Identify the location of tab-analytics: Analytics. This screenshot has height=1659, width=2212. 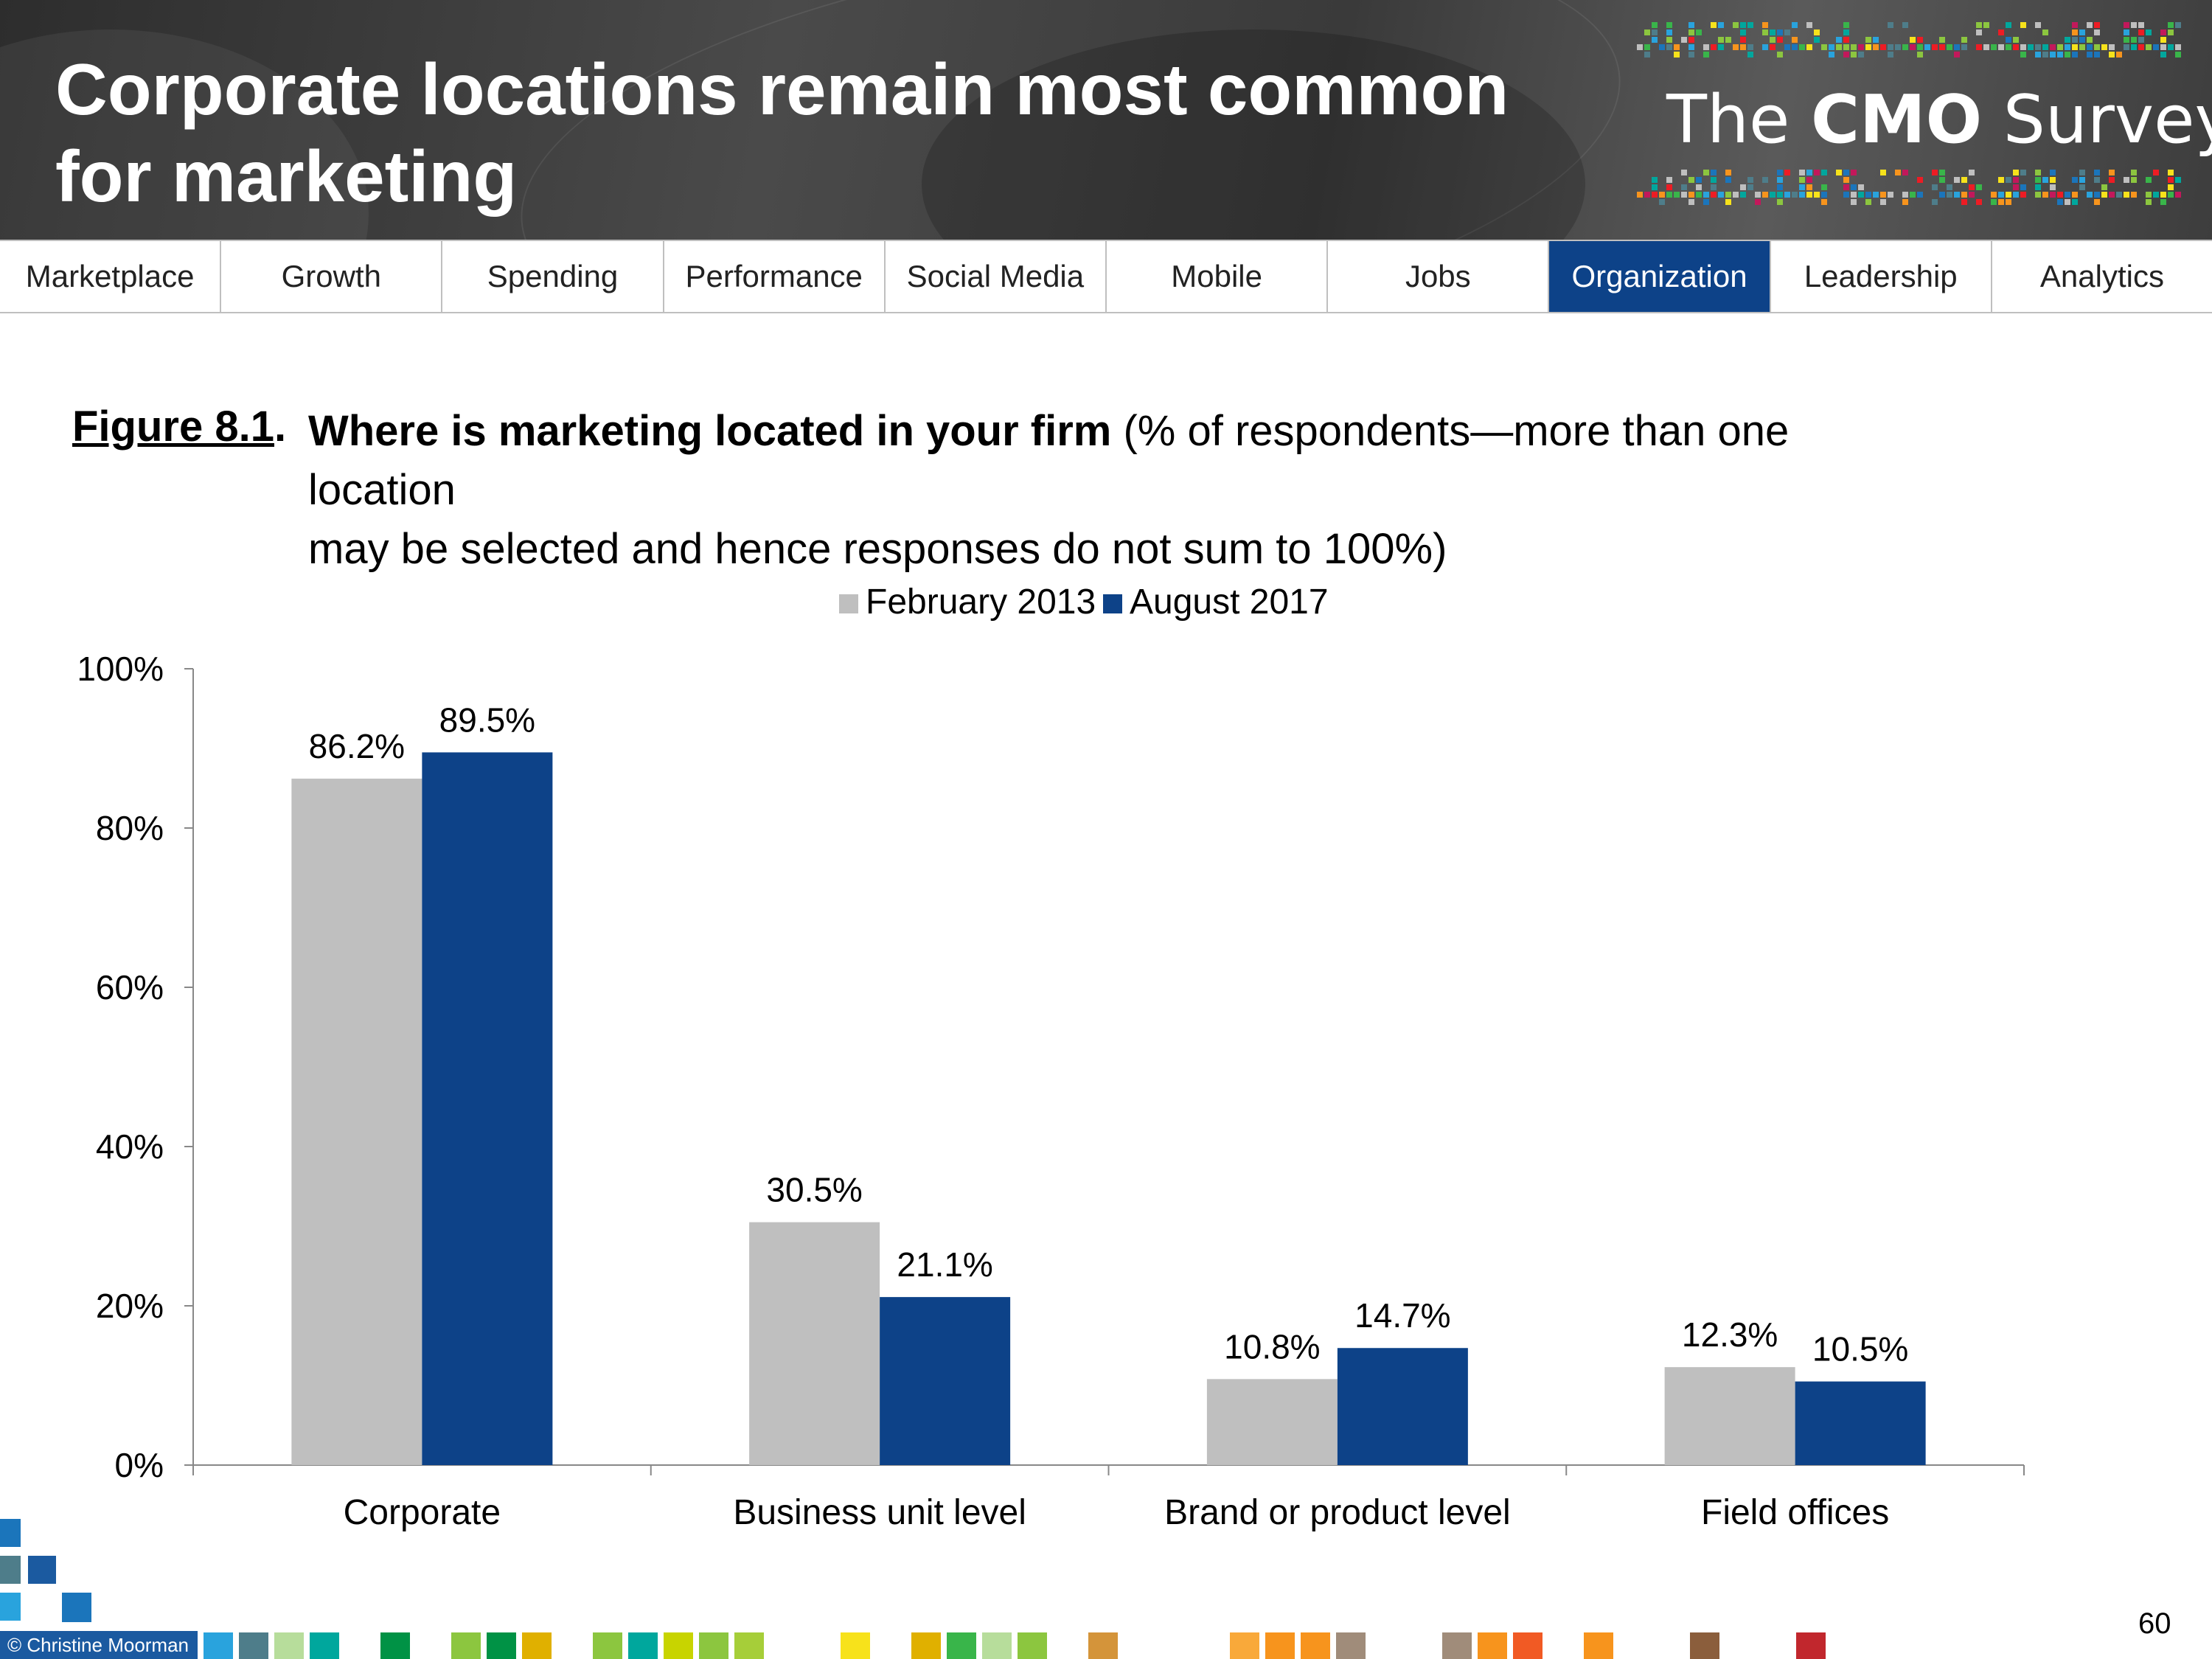
(2101, 276).